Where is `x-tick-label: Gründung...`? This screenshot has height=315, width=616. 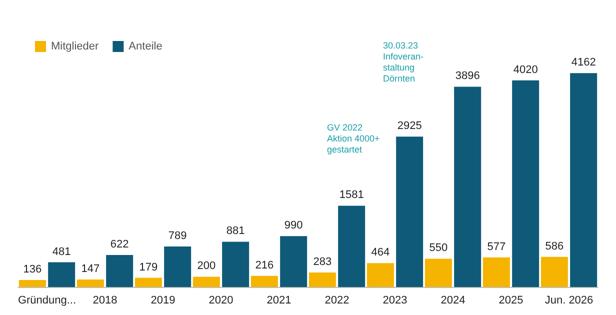 x-tick-label: Gründung... is located at coordinates (47, 300).